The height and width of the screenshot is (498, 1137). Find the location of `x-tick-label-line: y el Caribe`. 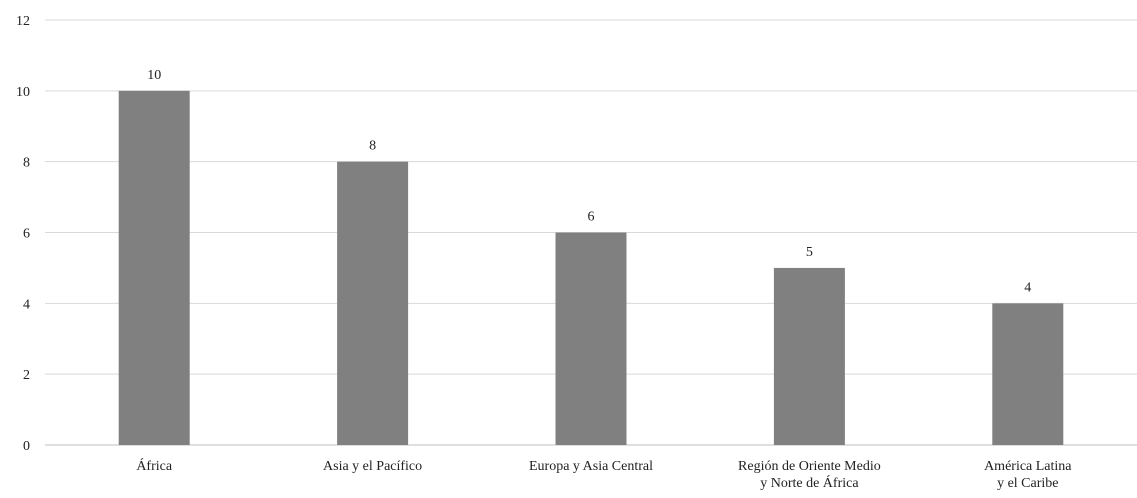

x-tick-label-line: y el Caribe is located at coordinates (1027, 483).